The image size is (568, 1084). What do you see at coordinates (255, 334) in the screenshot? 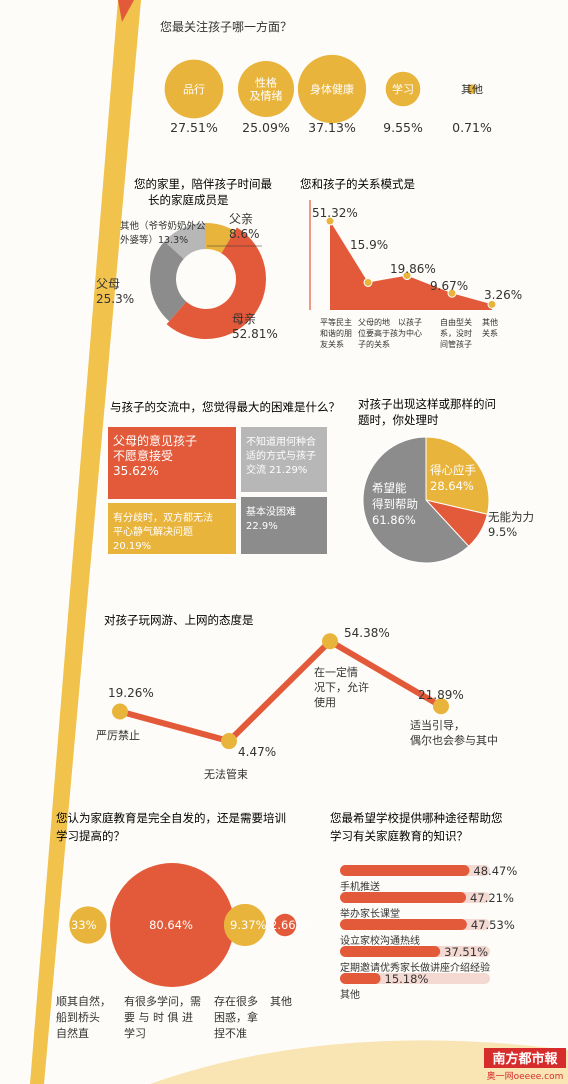
I see `donut-label-0: 52.81%` at bounding box center [255, 334].